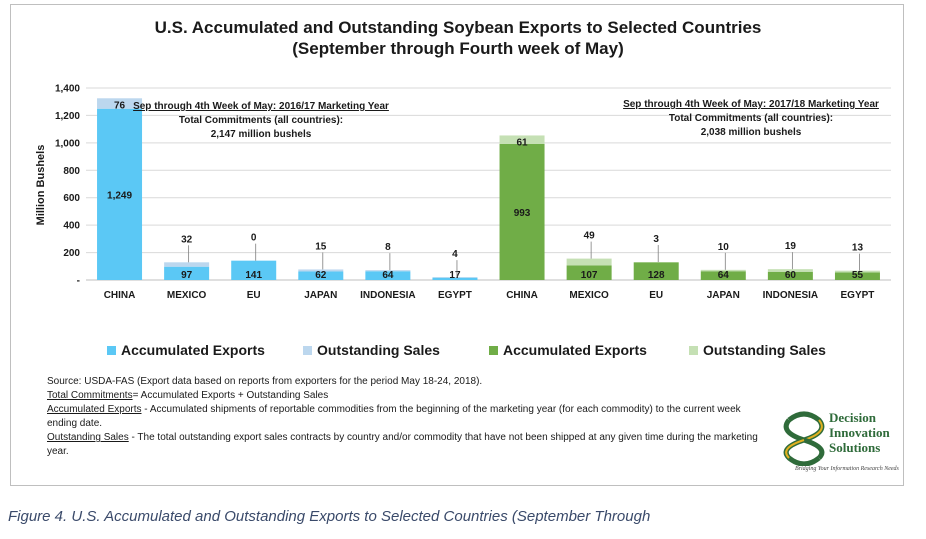 The image size is (926, 539). What do you see at coordinates (261, 120) in the screenshot?
I see `annotation-left-line2: Total Commitments (all countries):` at bounding box center [261, 120].